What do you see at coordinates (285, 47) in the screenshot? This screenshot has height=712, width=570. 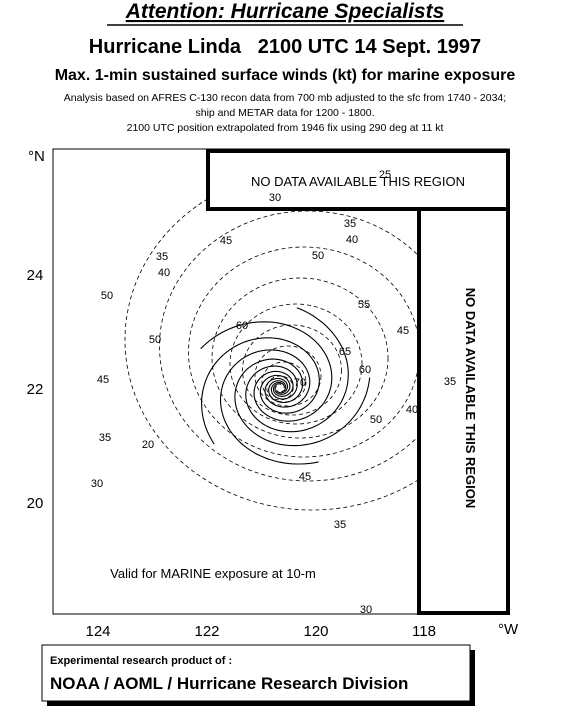 I see `title: Hurricane Linda 2100 UTC 14 Sept. 1997` at bounding box center [285, 47].